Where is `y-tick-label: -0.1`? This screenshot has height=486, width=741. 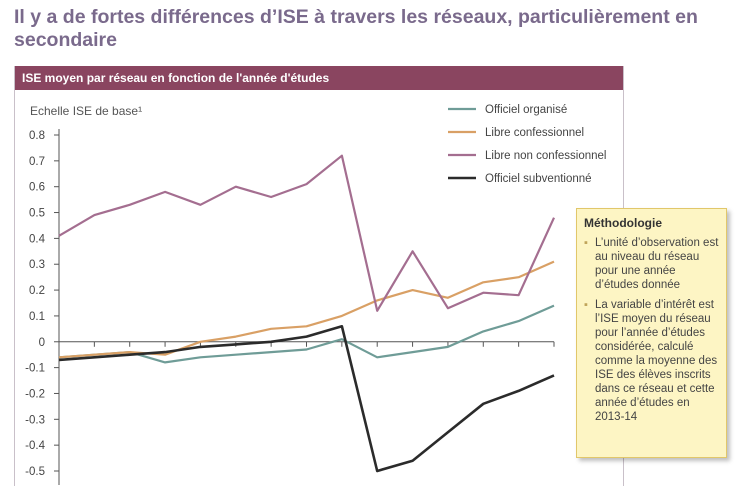
y-tick-label: -0.1 is located at coordinates (35, 369).